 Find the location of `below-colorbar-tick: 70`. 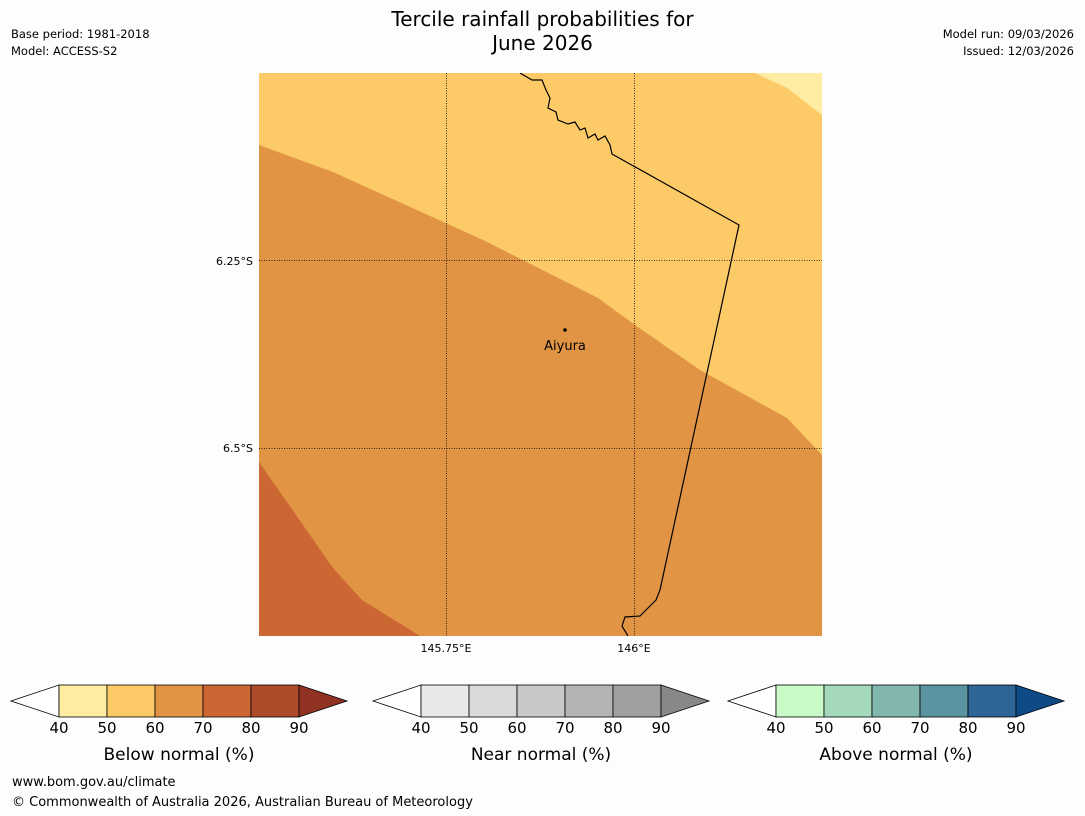

below-colorbar-tick: 70 is located at coordinates (203, 728).